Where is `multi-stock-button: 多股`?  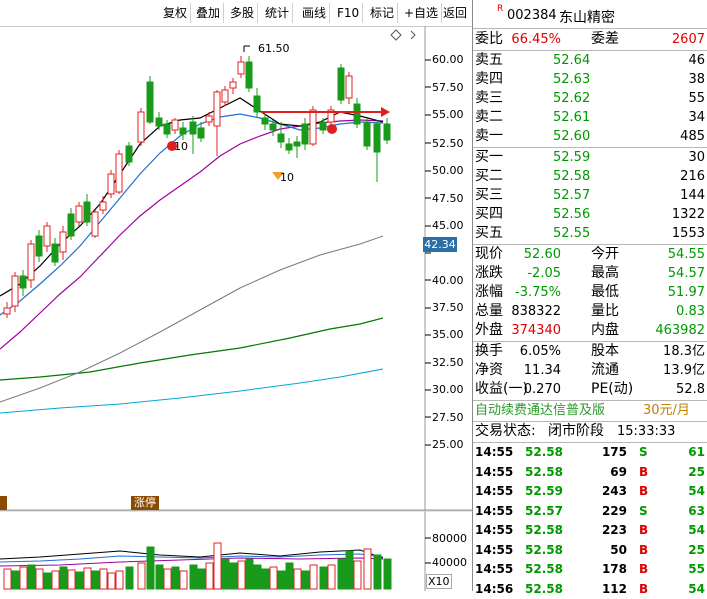
multi-stock-button: 多股 is located at coordinates (243, 13).